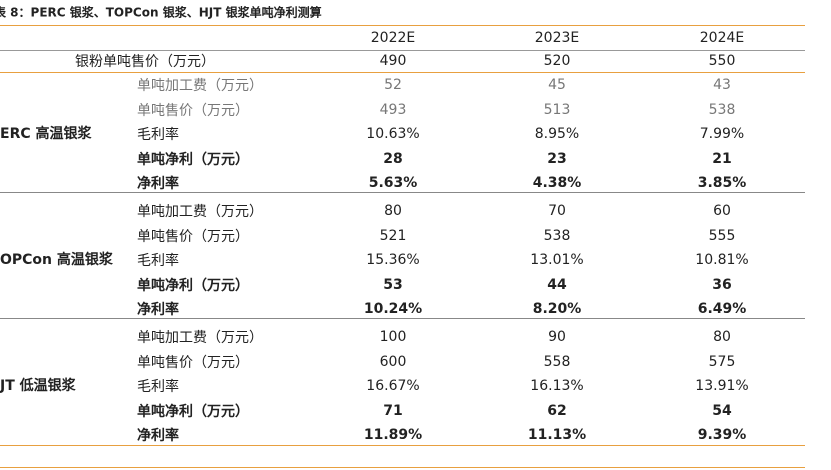  Describe the element at coordinates (393, 38) in the screenshot. I see `column-header: 2022E` at that location.